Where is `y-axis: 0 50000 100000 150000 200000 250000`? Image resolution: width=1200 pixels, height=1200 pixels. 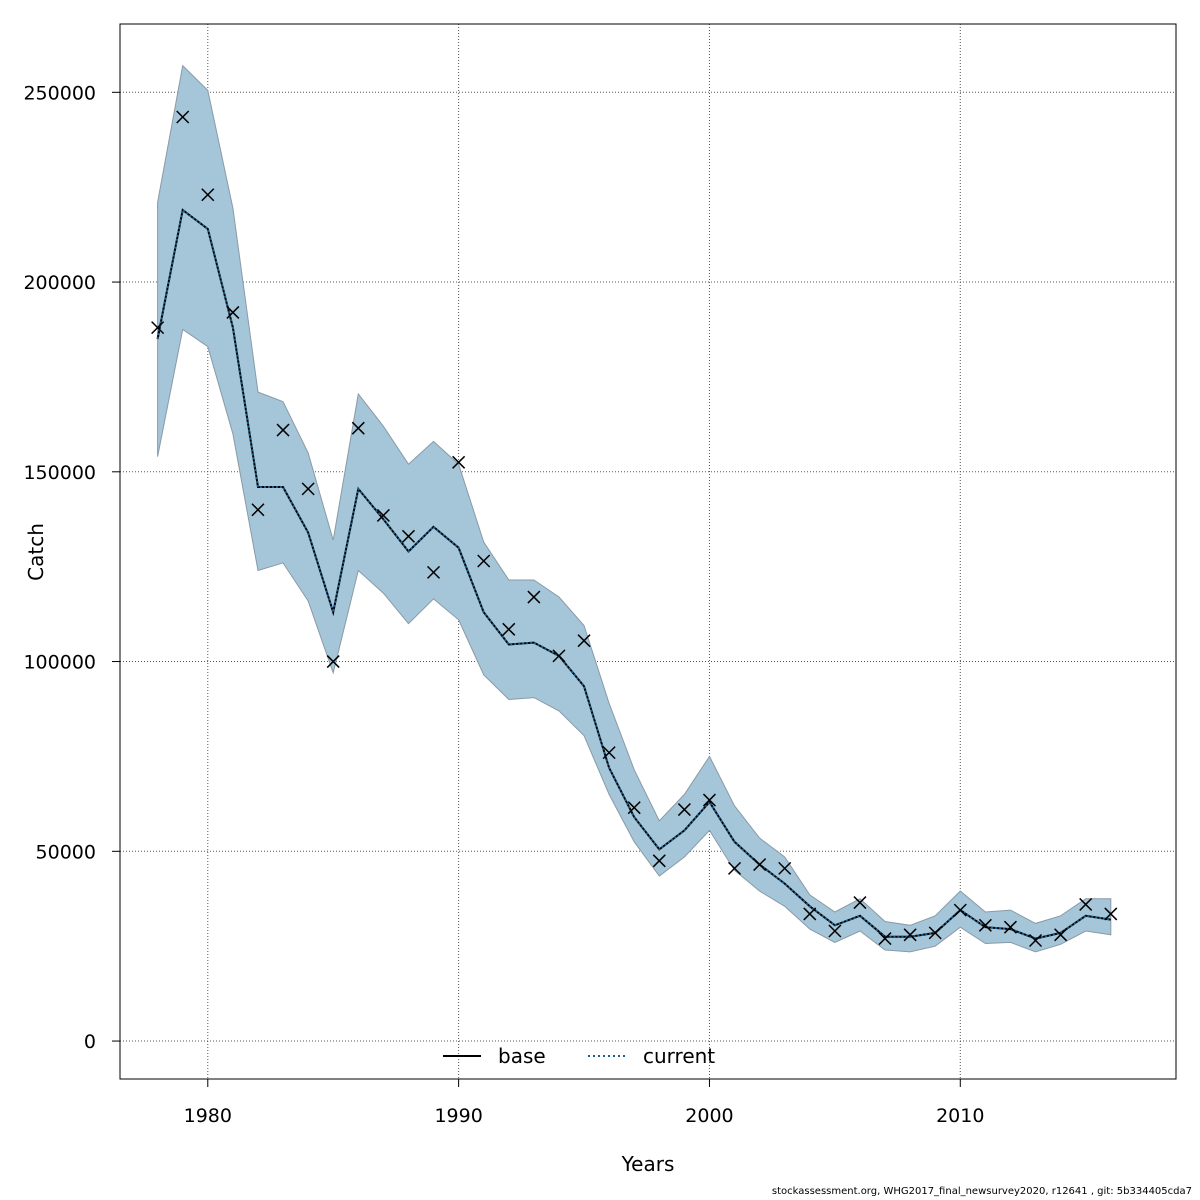 y-axis: 0 50000 100000 150000 200000 250000 is located at coordinates (71, 567).